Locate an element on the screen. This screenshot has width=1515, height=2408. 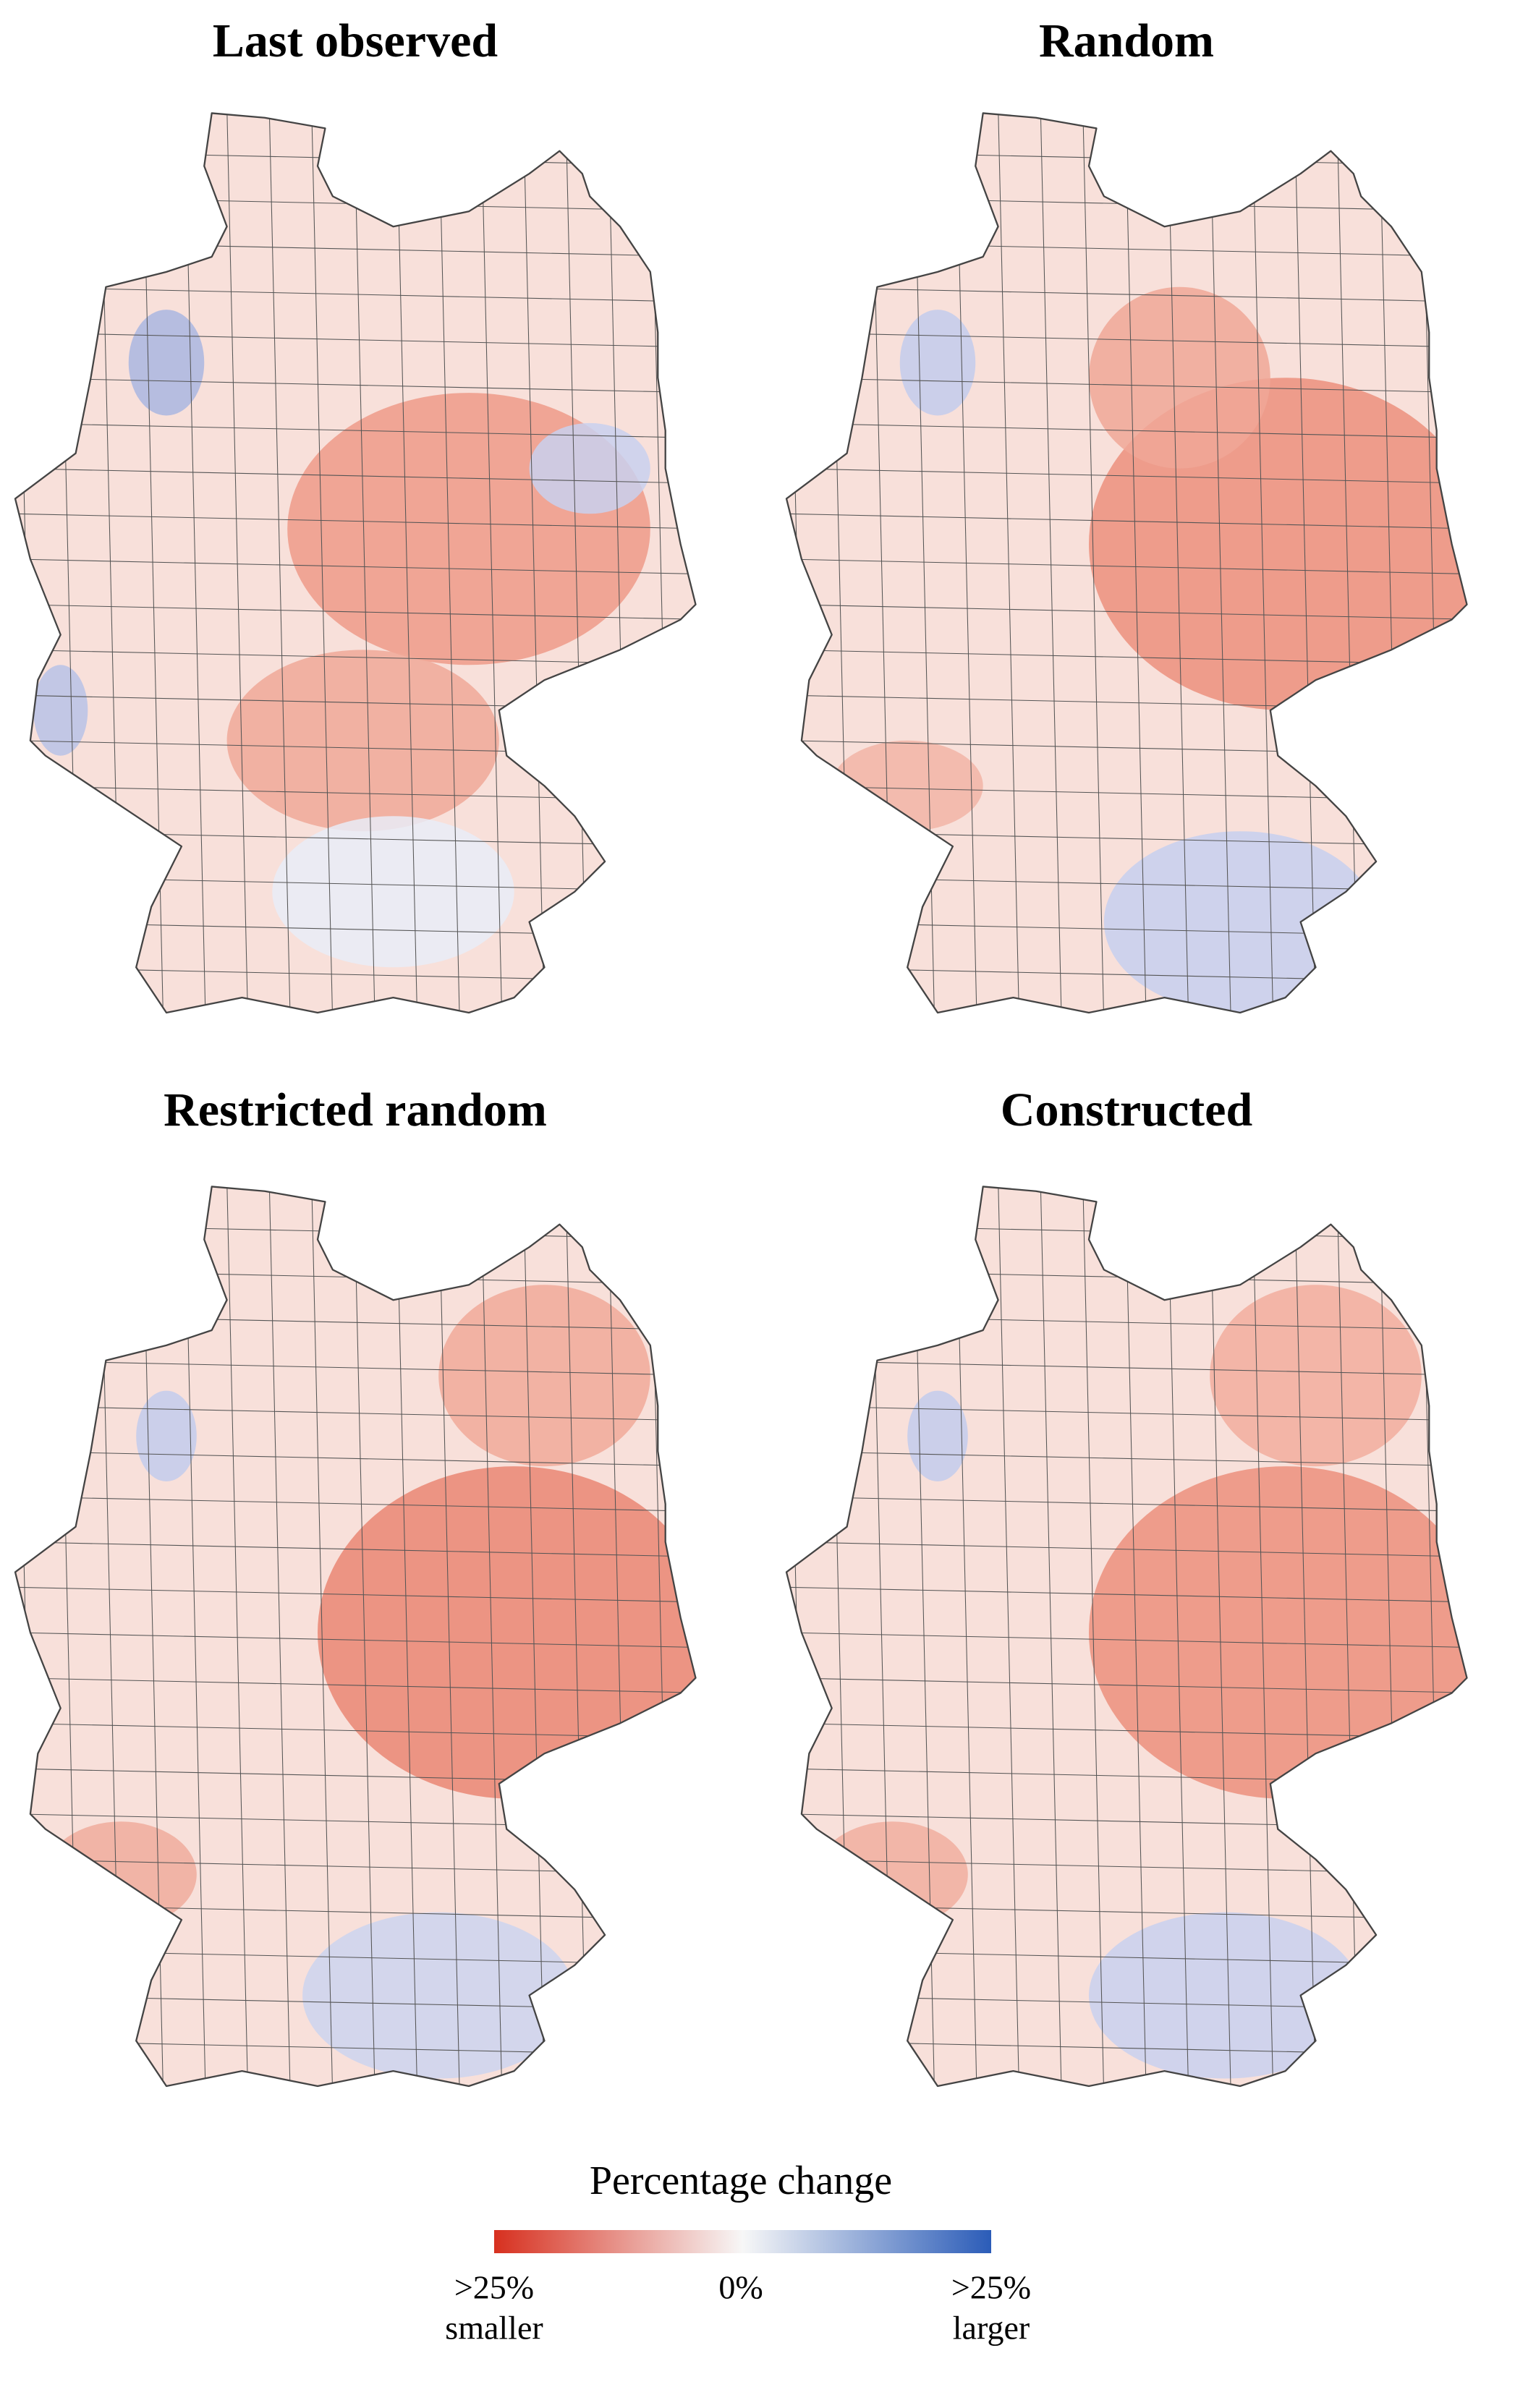
panel-title: Restricted random is located at coordinates (355, 1110).